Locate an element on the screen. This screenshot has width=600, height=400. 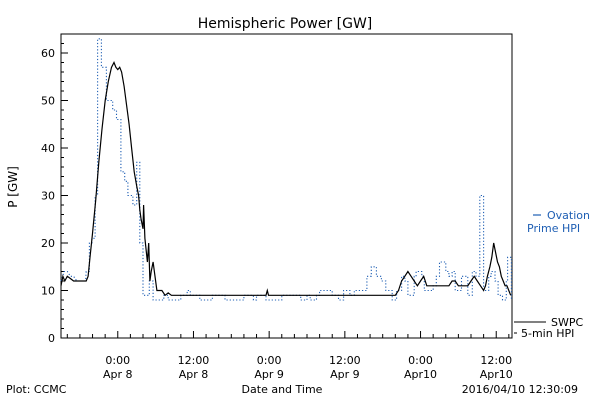
legend-label-swpc-1: SWPC is located at coordinates (567, 322).